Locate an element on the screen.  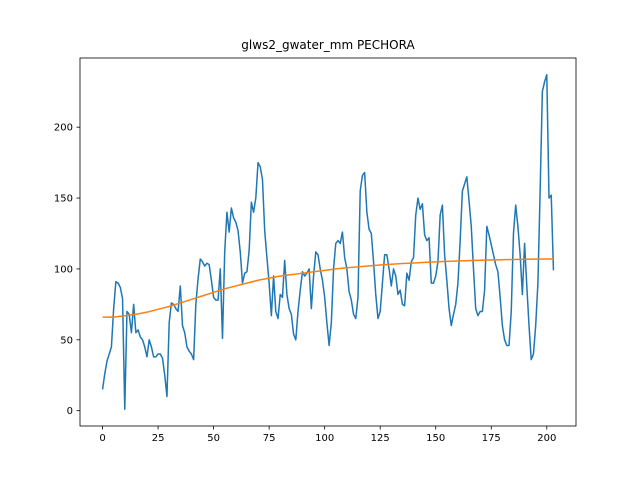
x-tick-label: 25 is located at coordinates (158, 438).